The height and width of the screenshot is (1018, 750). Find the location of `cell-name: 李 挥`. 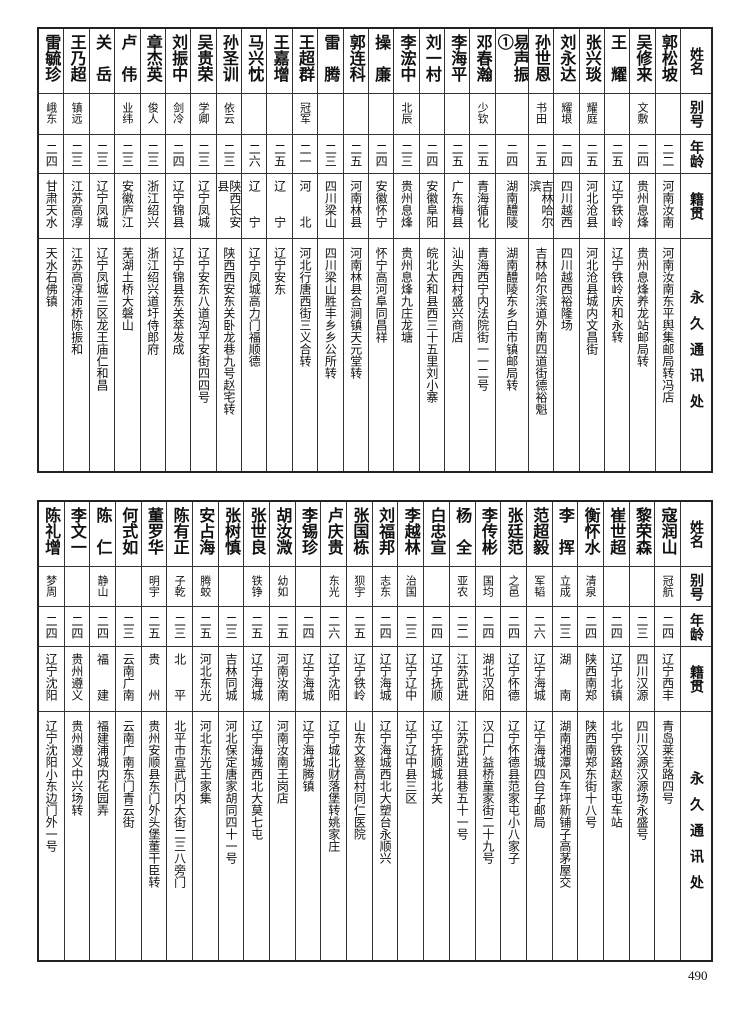

cell-name: 李 挥 is located at coordinates (565, 534).